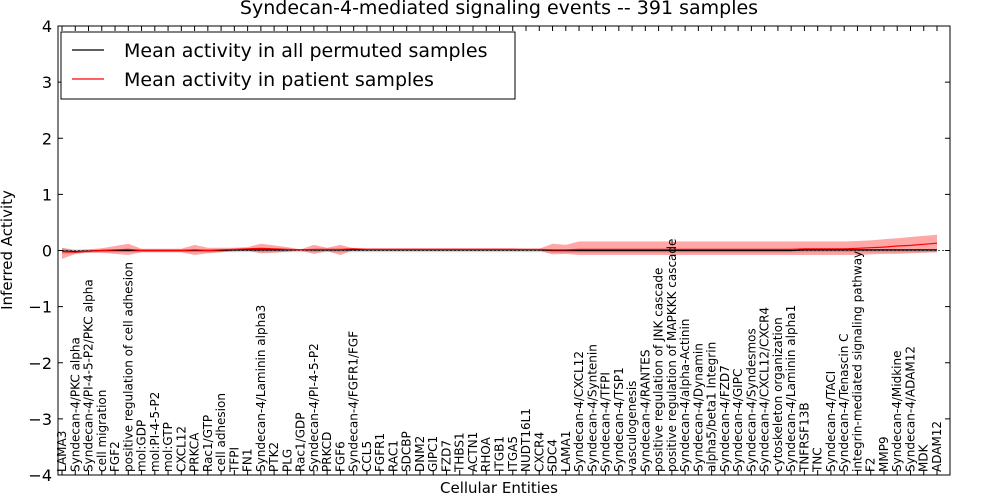 This screenshot has width=1000, height=500. Describe the element at coordinates (606, 422) in the screenshot. I see `x-tick-label: Syndecan-4/TFPI` at that location.